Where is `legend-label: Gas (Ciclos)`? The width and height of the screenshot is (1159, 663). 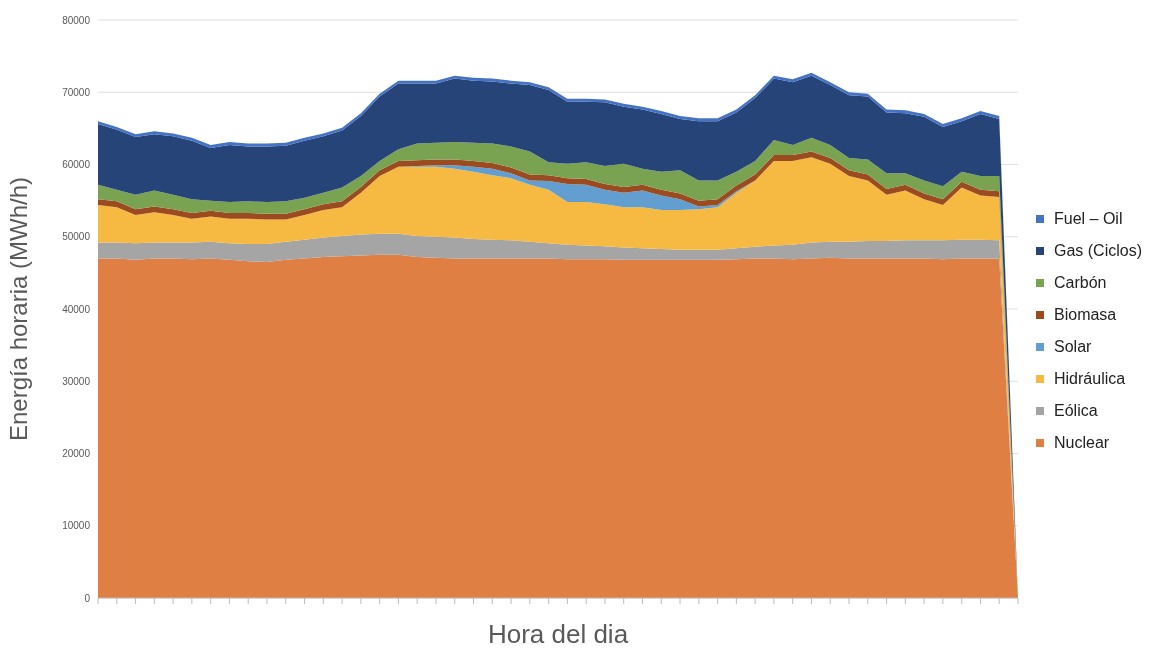 legend-label: Gas (Ciclos) is located at coordinates (1098, 250).